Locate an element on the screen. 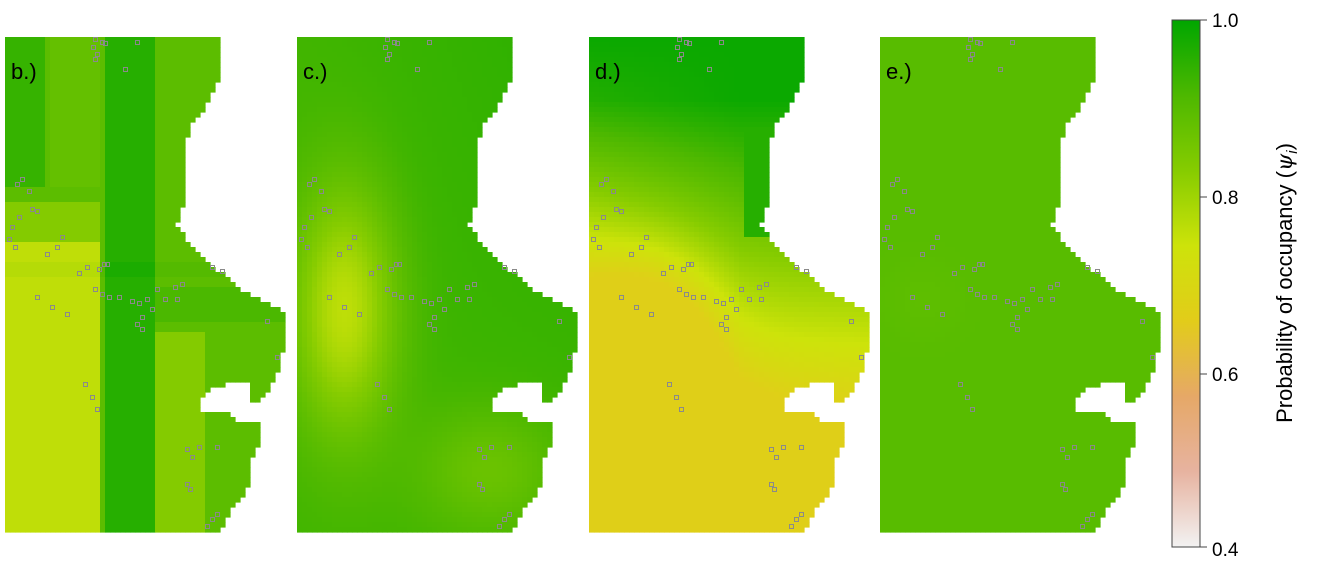 Image resolution: width=1317 pixels, height=563 pixels. colorbar-title: Probability of occupancy (ψi) is located at coordinates (1286, 283).